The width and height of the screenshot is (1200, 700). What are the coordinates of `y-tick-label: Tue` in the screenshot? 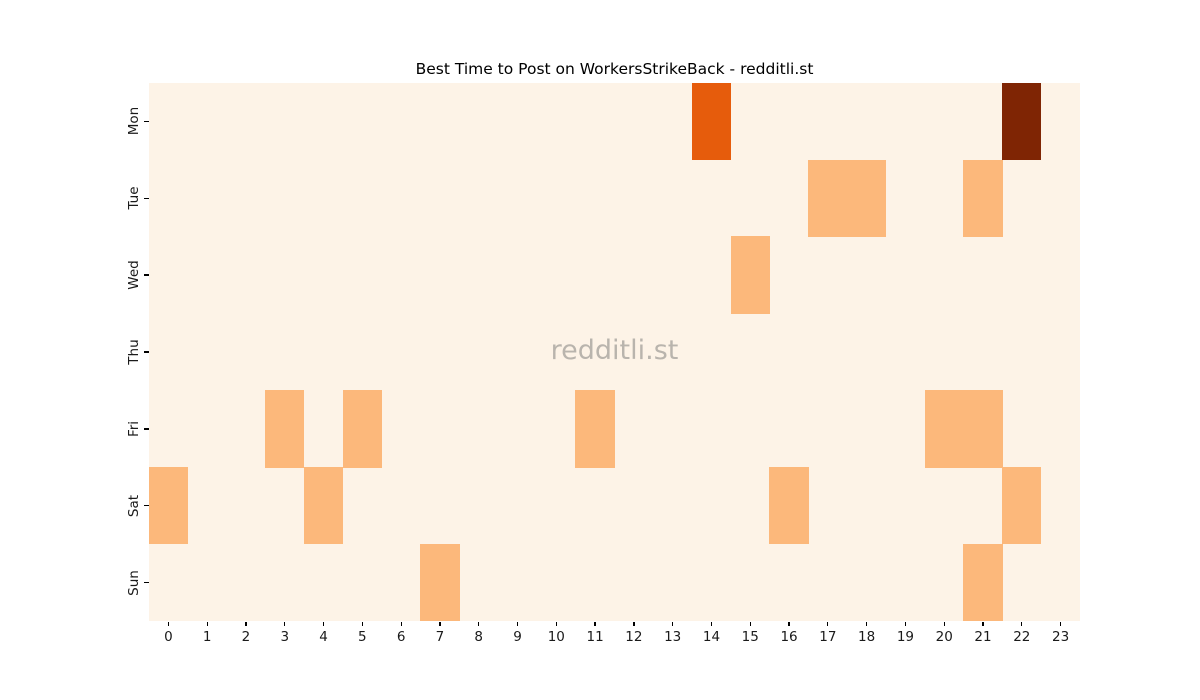 It's located at (134, 198).